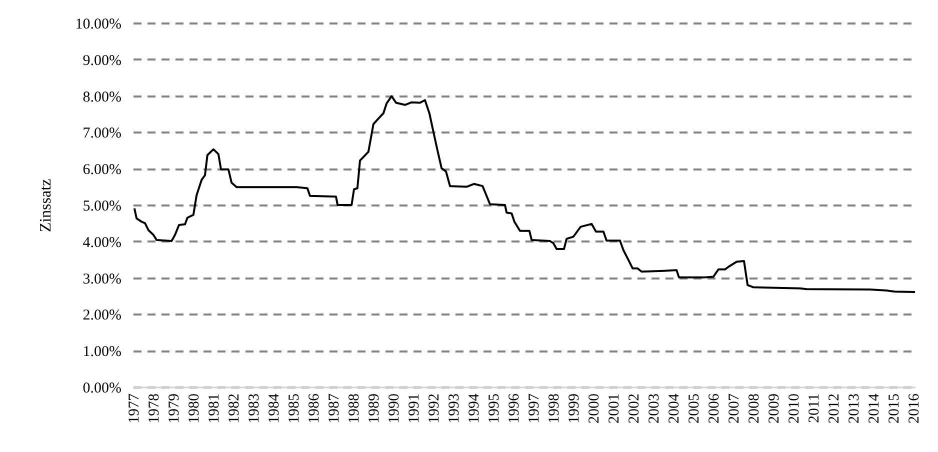  Describe the element at coordinates (374, 409) in the screenshot. I see `x-tick-label: 1989` at that location.